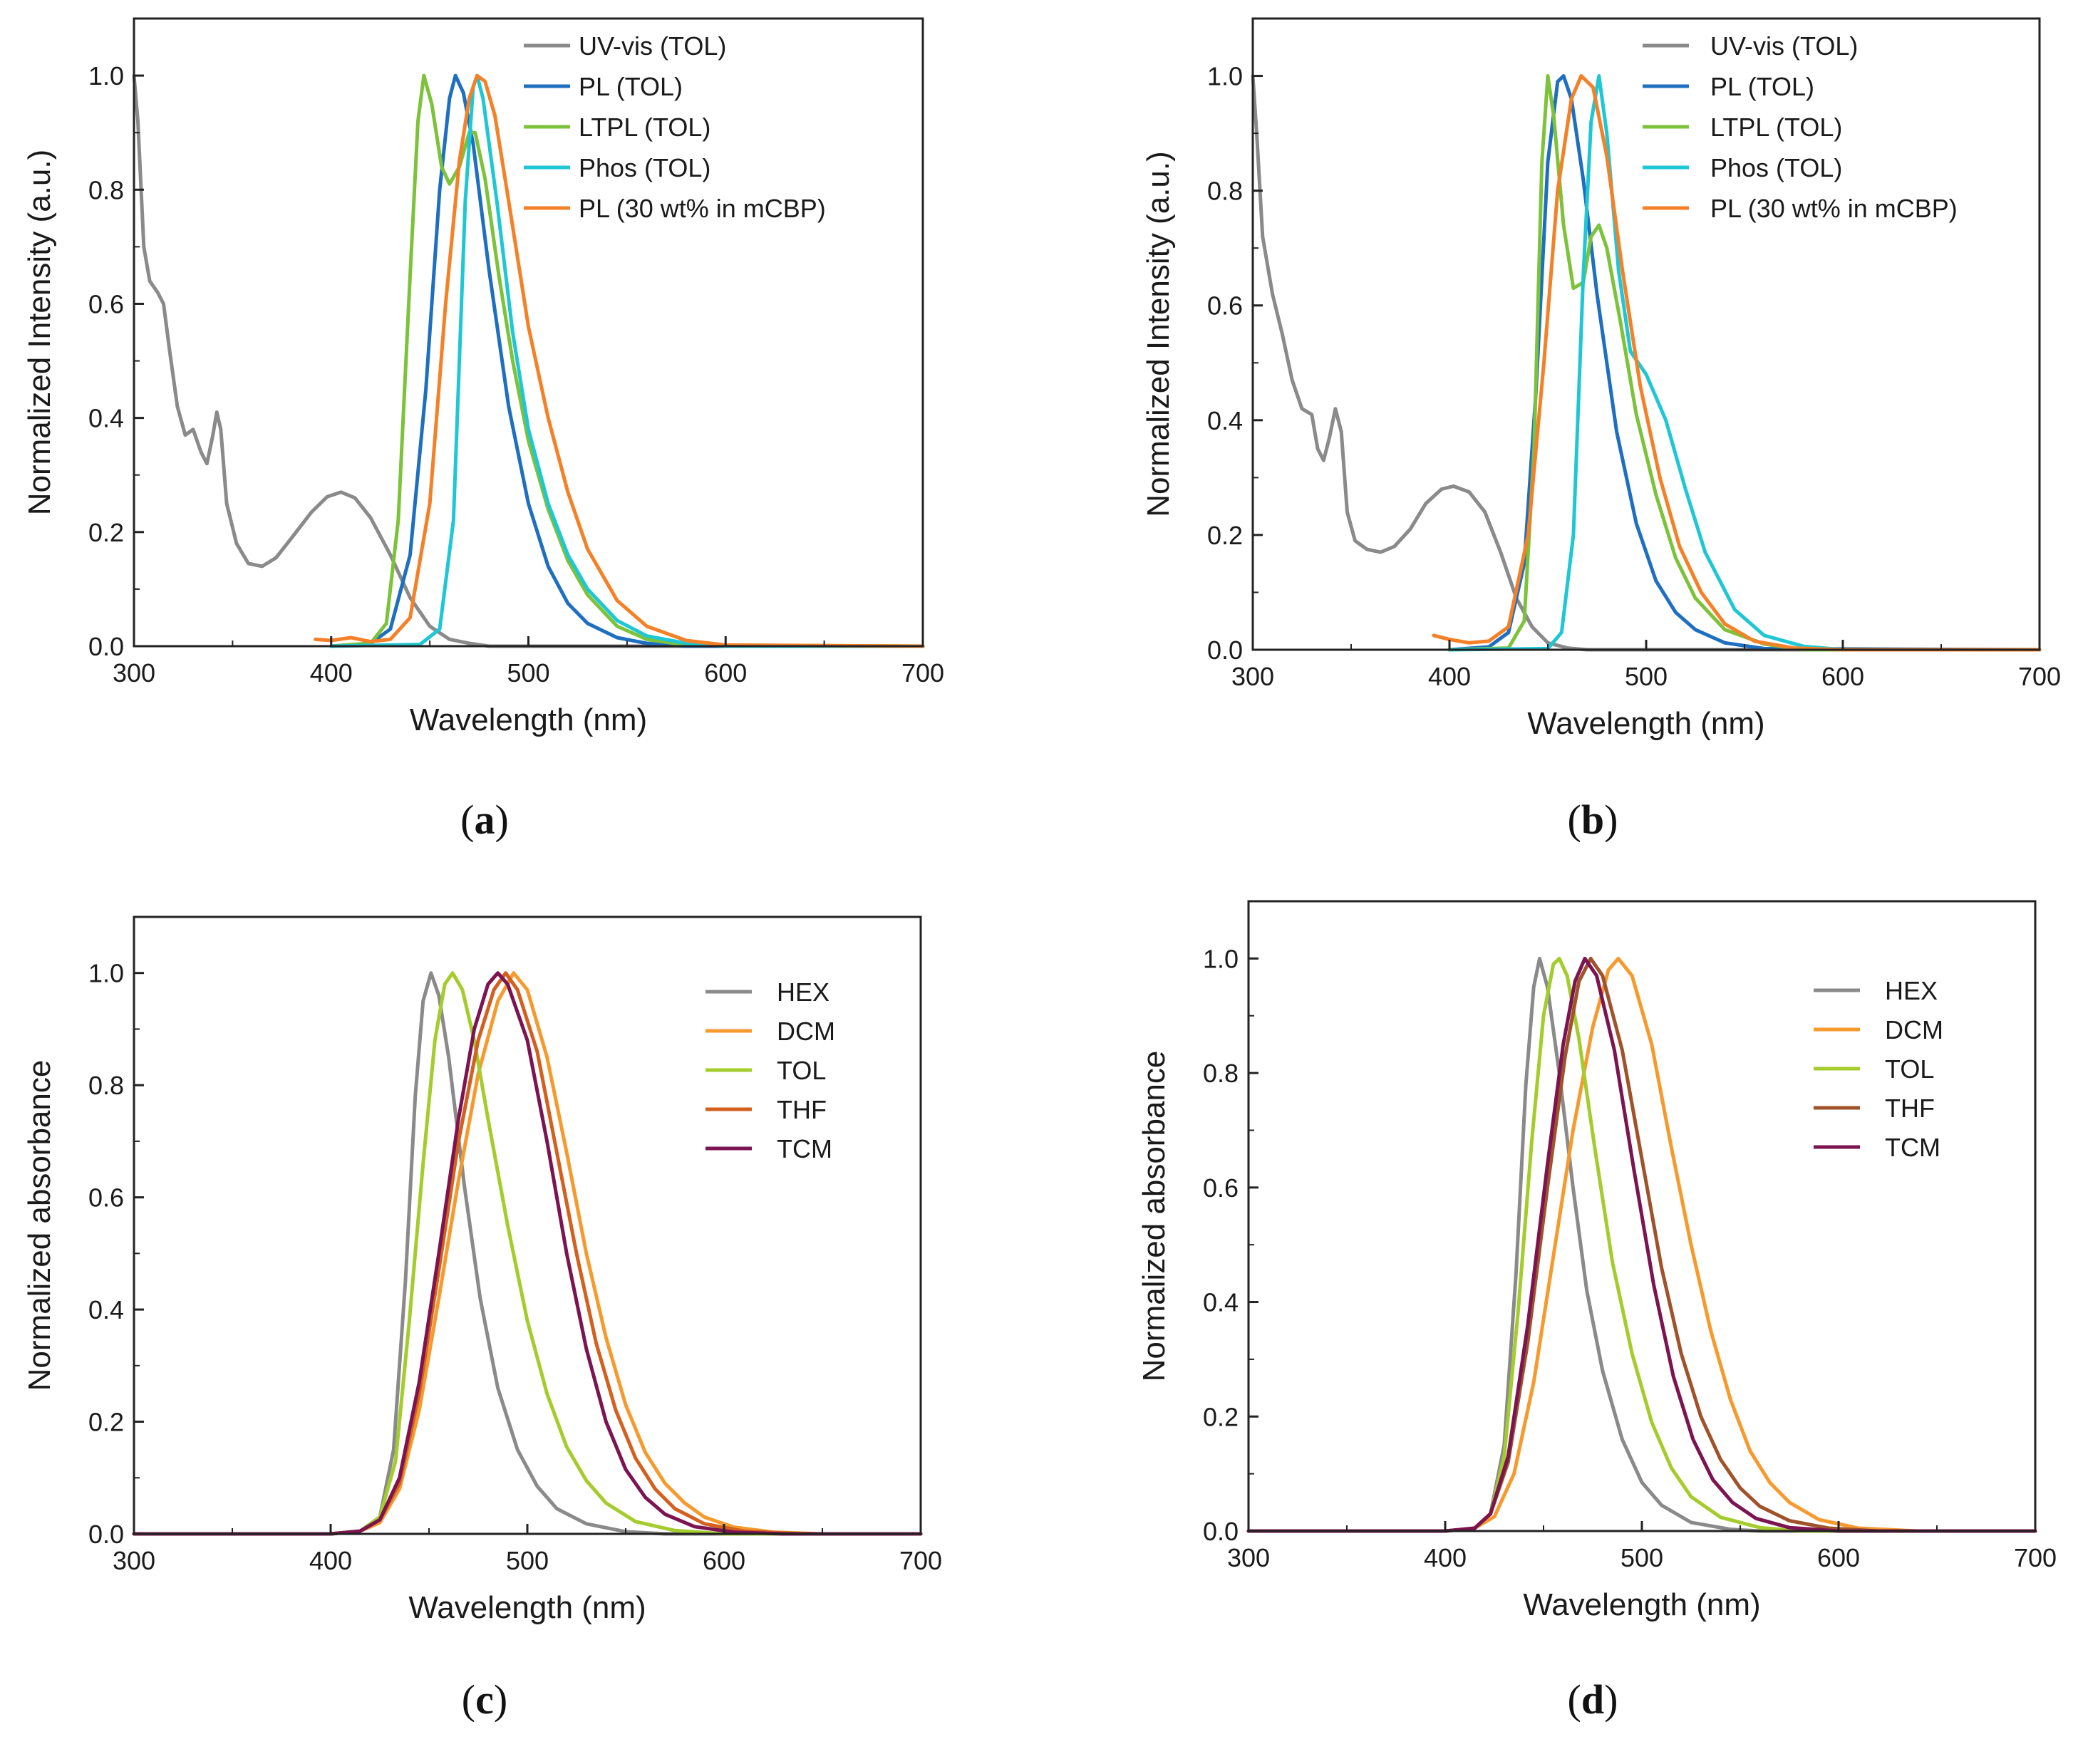  I want to click on series-line-tol, so click(527, 1253).